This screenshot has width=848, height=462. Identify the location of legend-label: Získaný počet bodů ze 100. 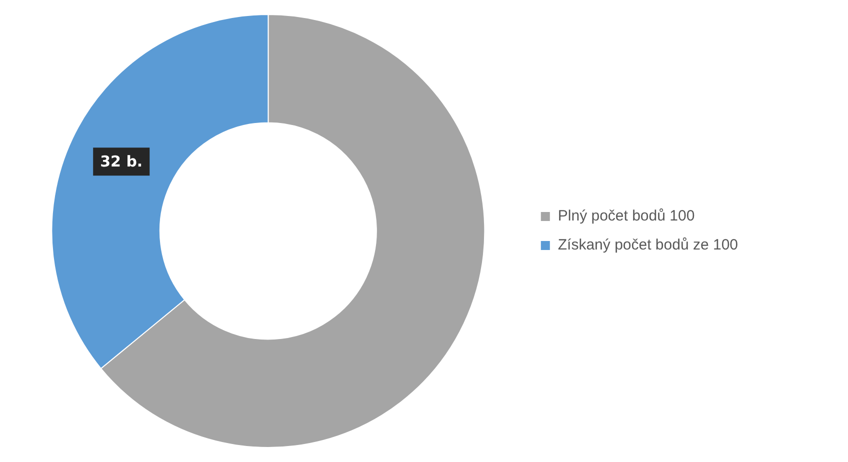
(648, 245).